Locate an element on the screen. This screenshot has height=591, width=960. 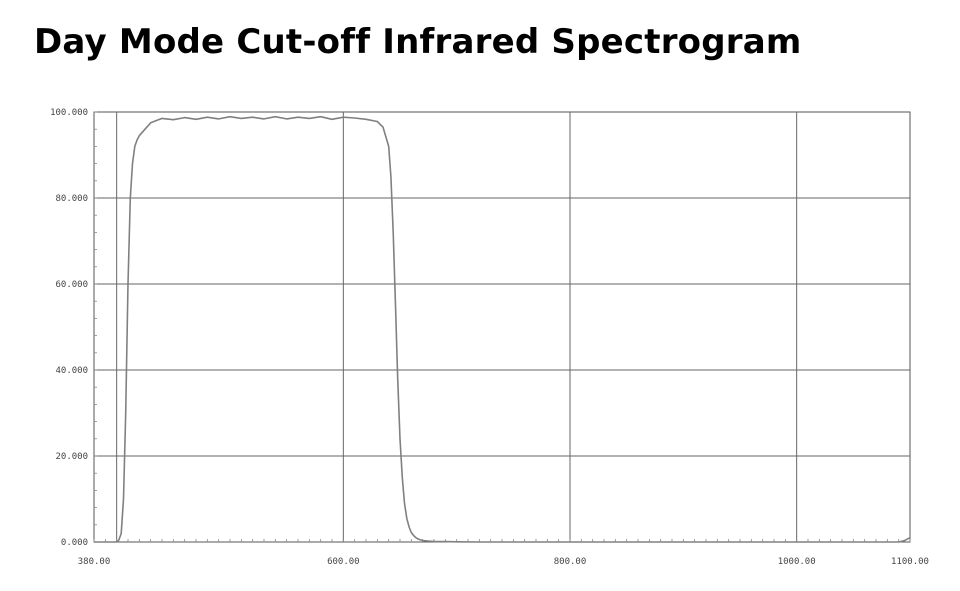
y-tick-label: 40.000 is located at coordinates (71, 371).